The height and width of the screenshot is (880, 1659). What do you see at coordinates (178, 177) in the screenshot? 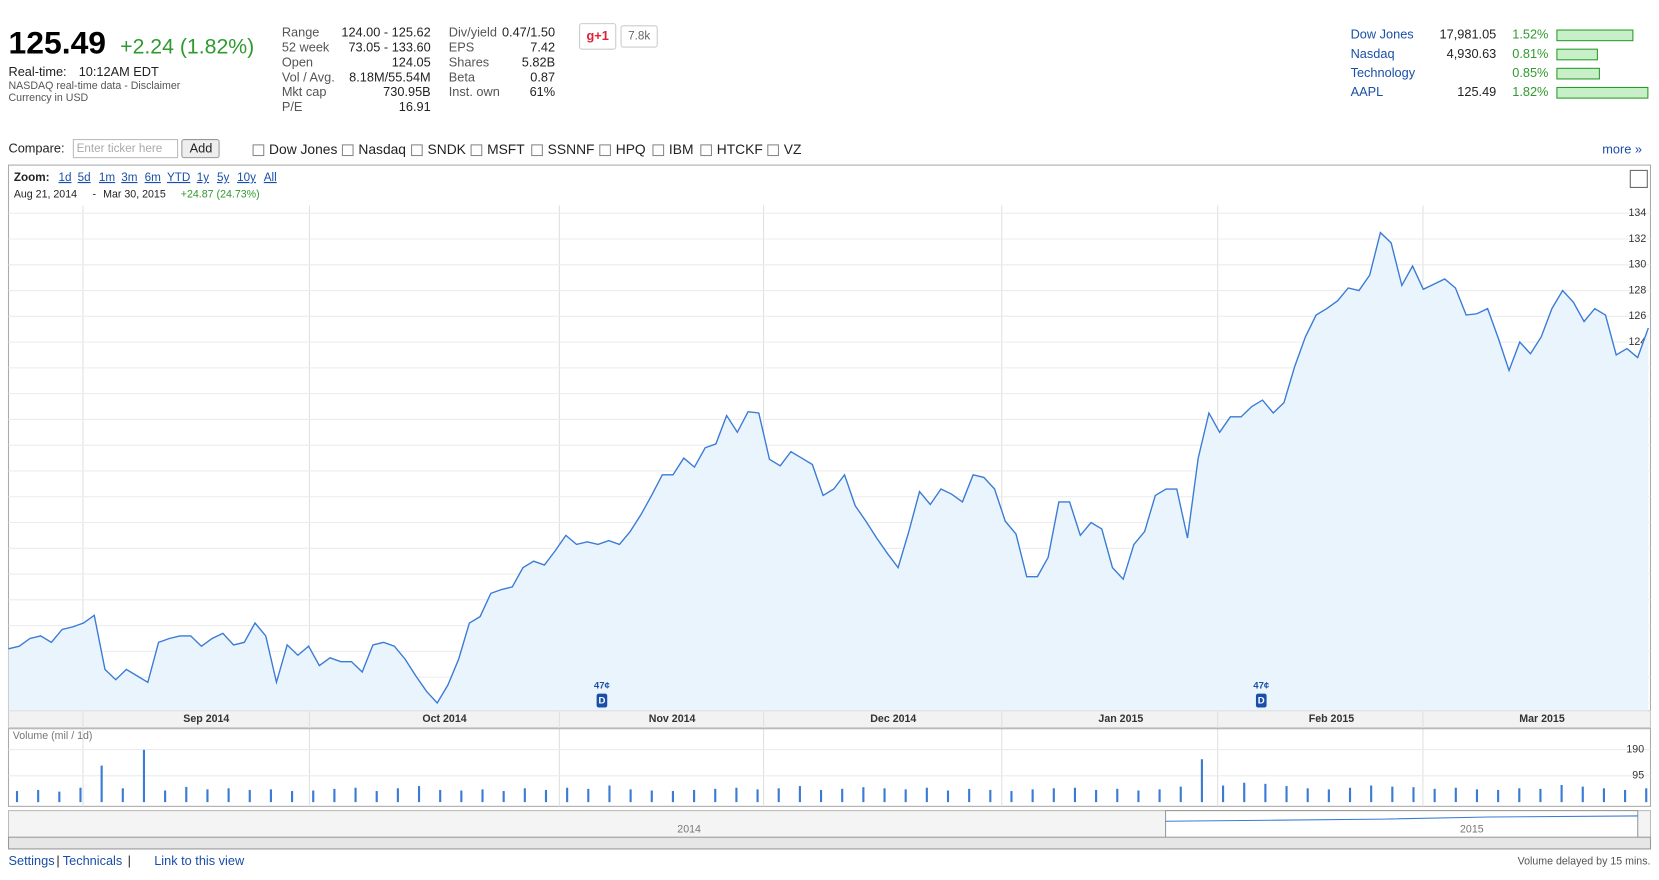
I see `zoom-option: YTD` at bounding box center [178, 177].